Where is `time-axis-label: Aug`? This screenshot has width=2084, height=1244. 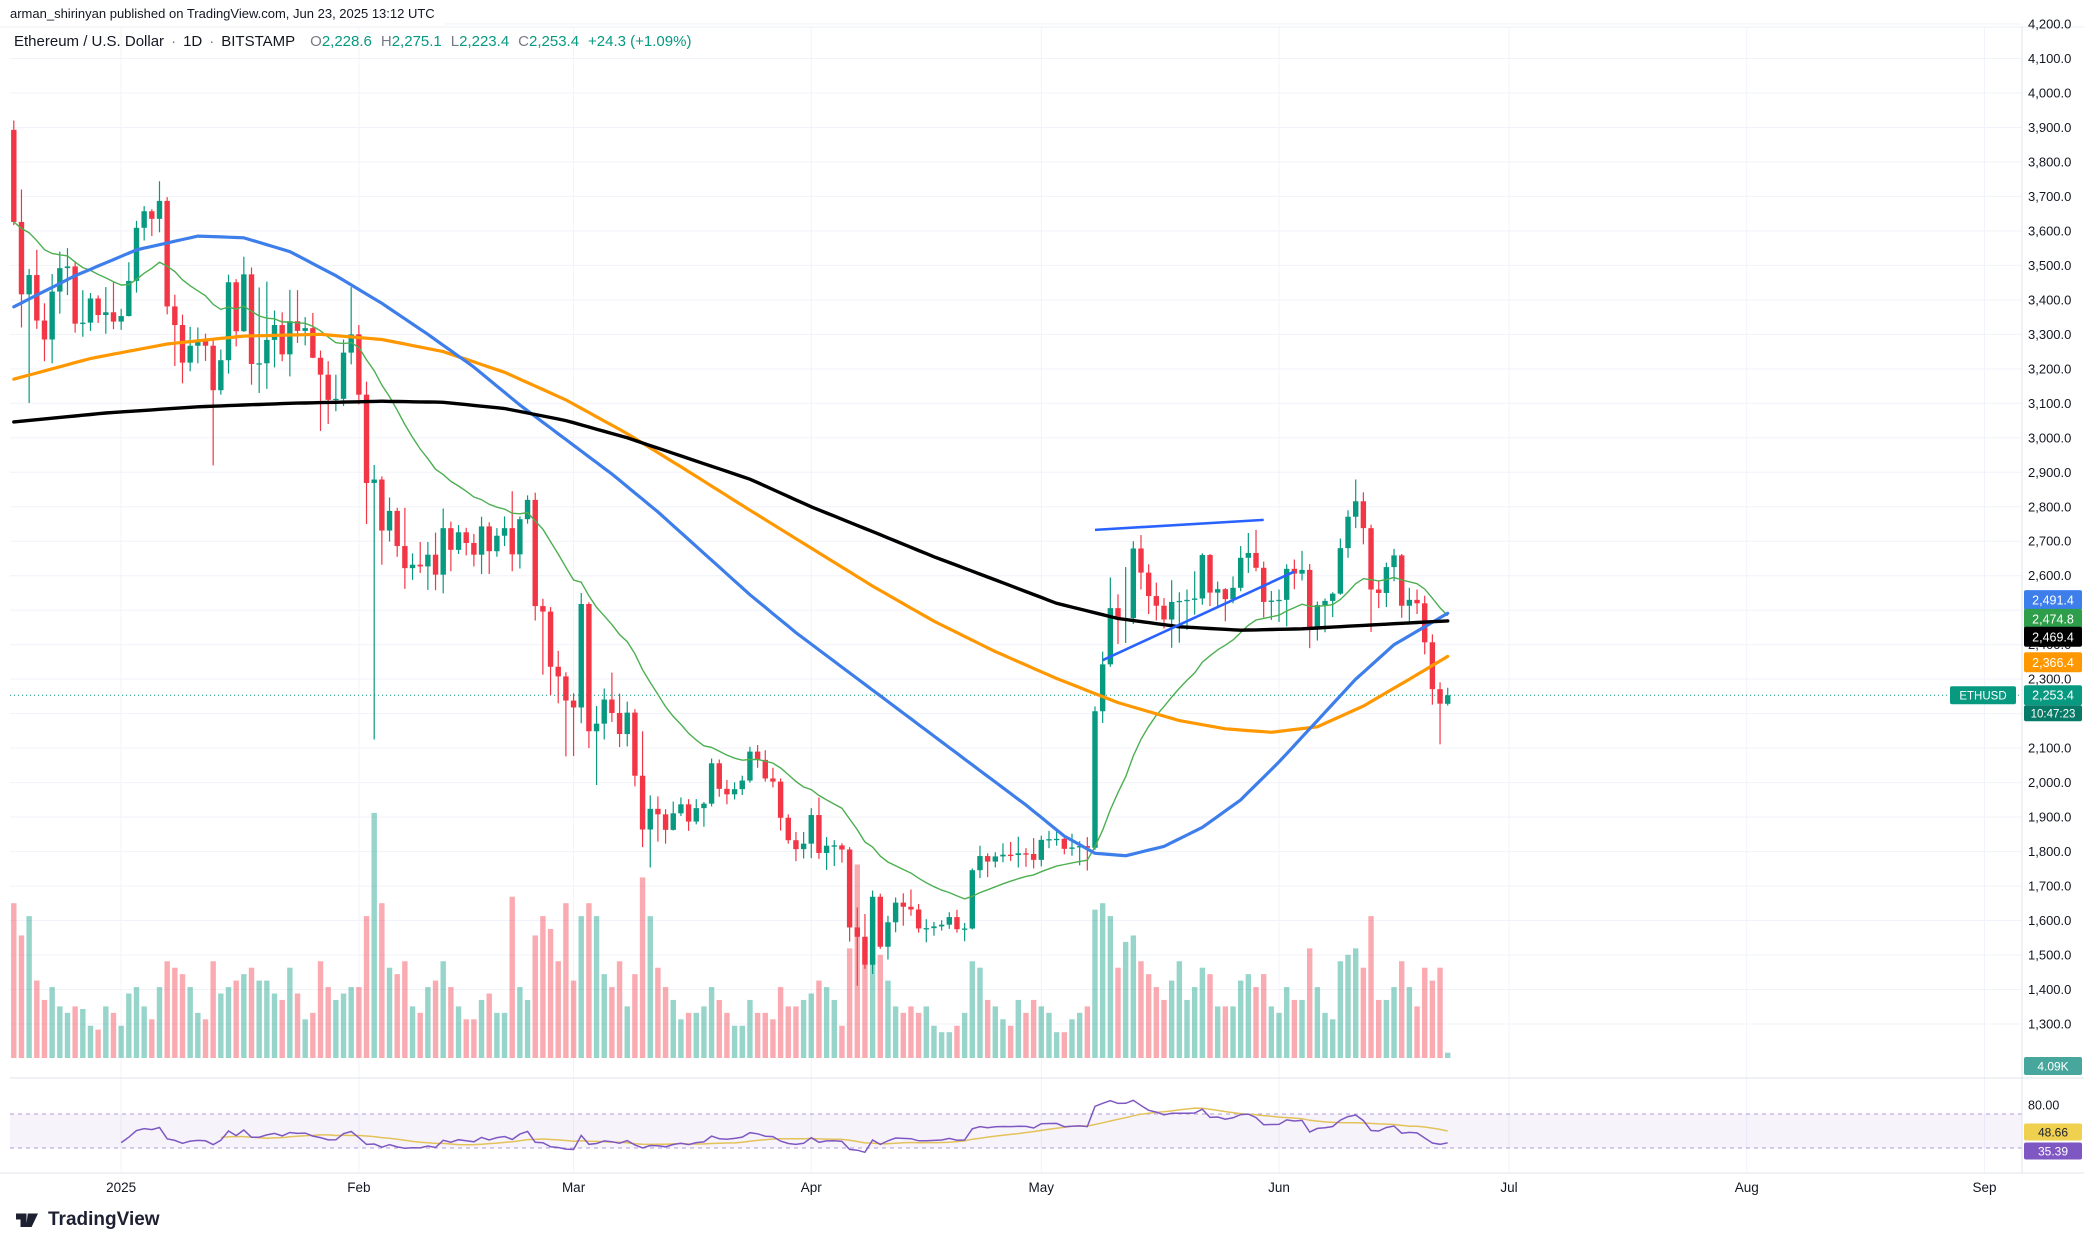
time-axis-label: Aug is located at coordinates (1747, 1187).